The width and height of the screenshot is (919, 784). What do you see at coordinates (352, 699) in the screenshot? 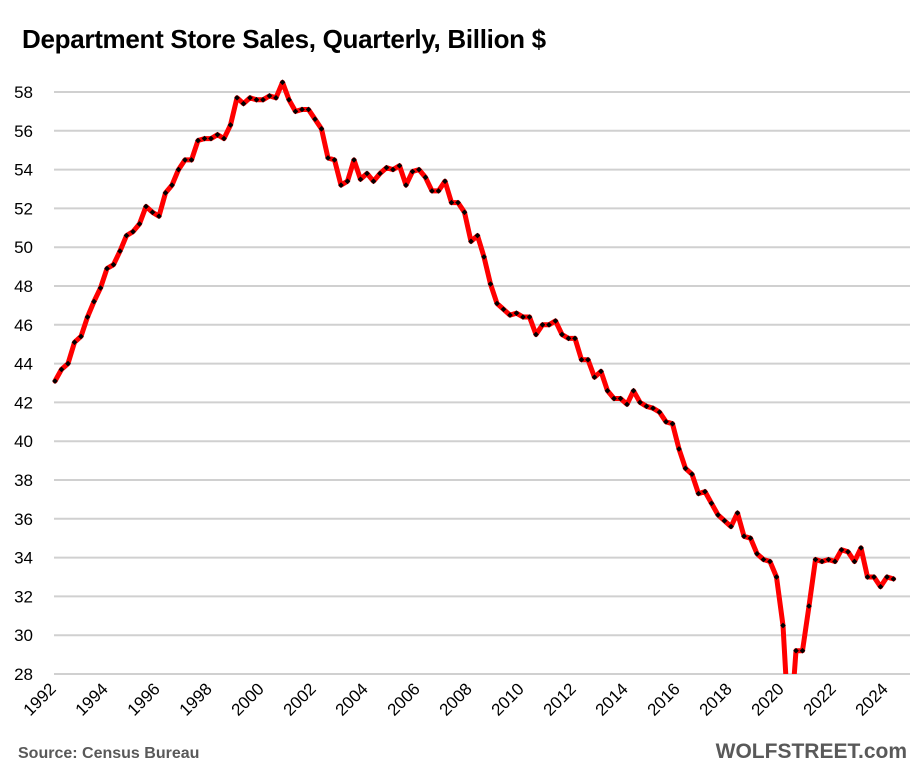
I see `x-tick-label: 2004` at bounding box center [352, 699].